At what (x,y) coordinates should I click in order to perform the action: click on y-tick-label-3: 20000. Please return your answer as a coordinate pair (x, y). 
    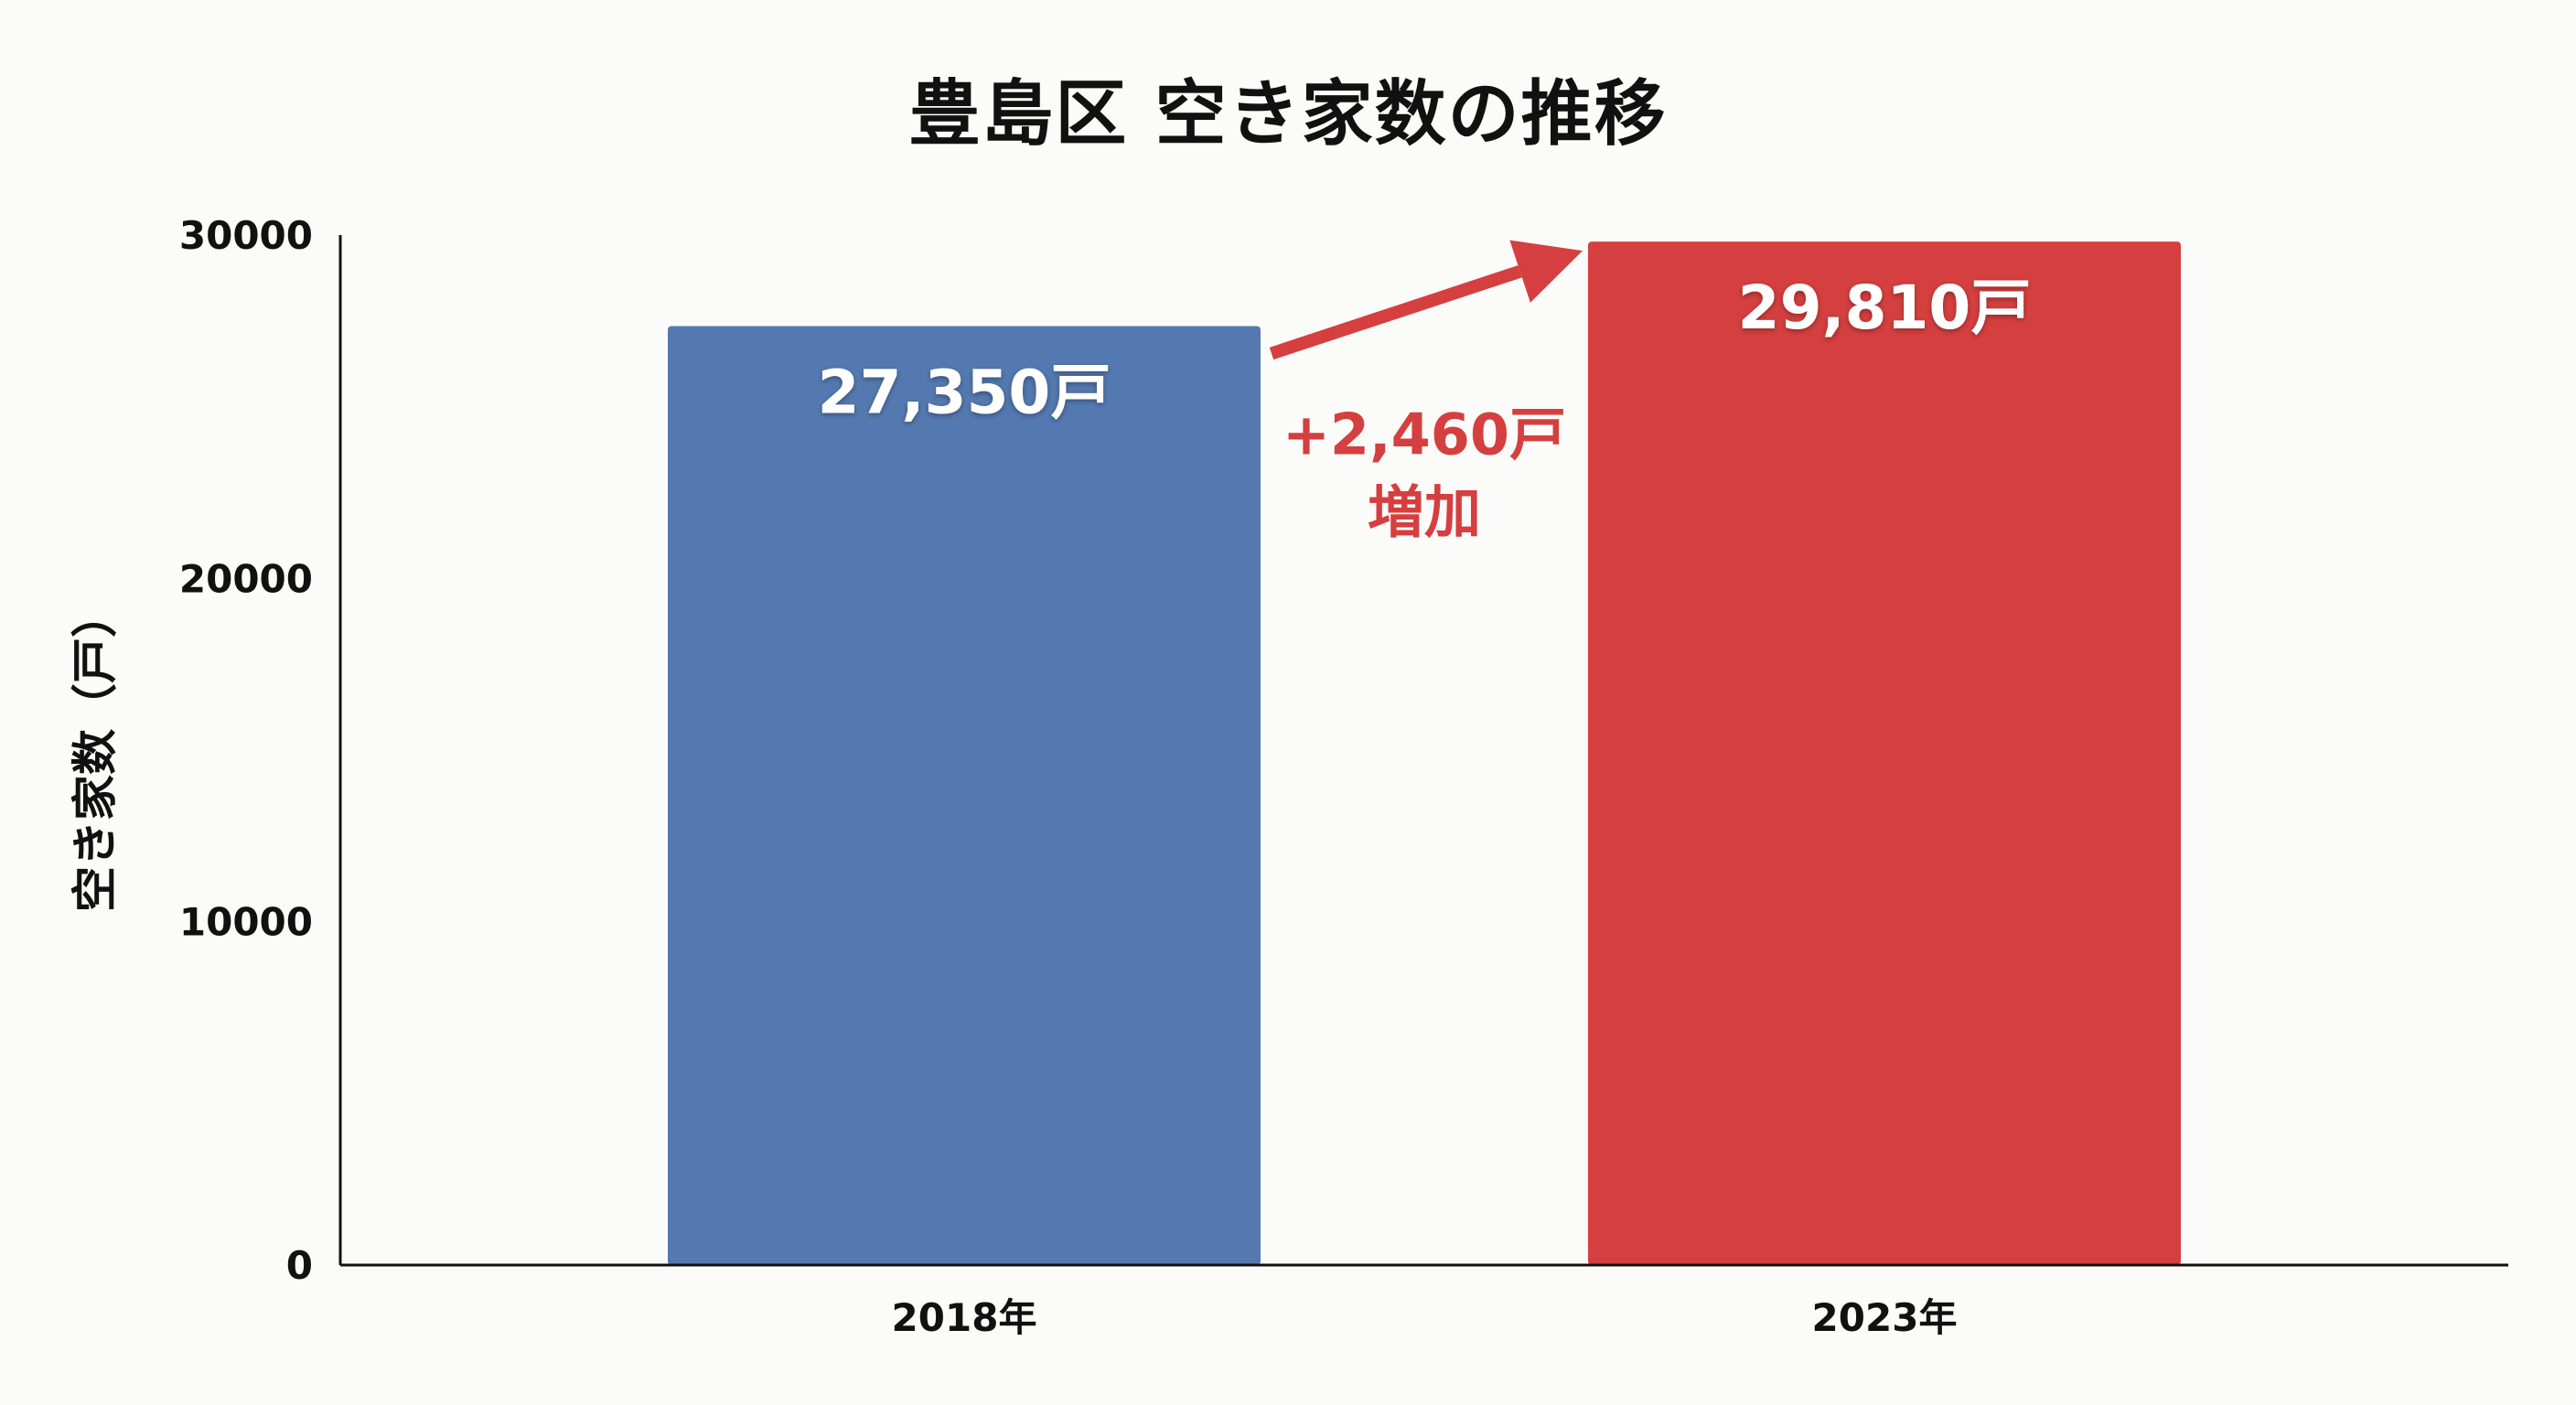
    Looking at the image, I should click on (246, 578).